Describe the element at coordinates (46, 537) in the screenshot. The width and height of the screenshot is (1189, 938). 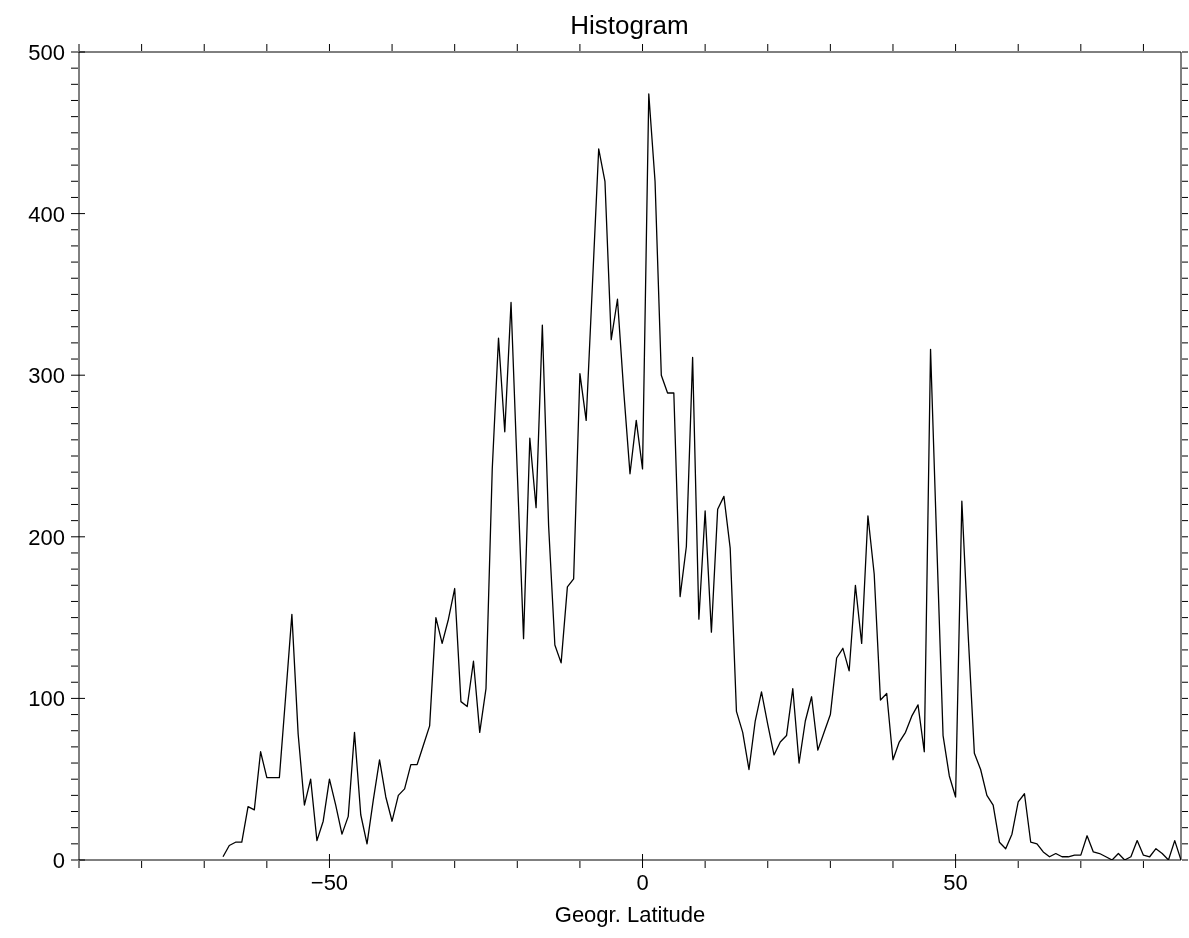
I see `y-tick-label: 200` at that location.